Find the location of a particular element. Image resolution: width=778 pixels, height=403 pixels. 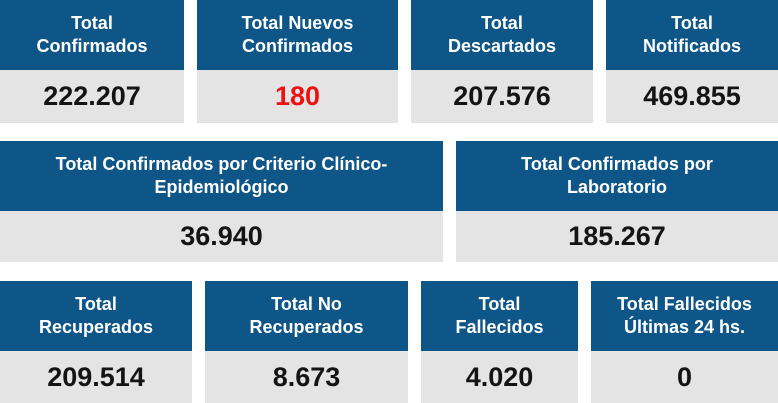

card-title: Total Confirmados por Laboratorio is located at coordinates (617, 176).